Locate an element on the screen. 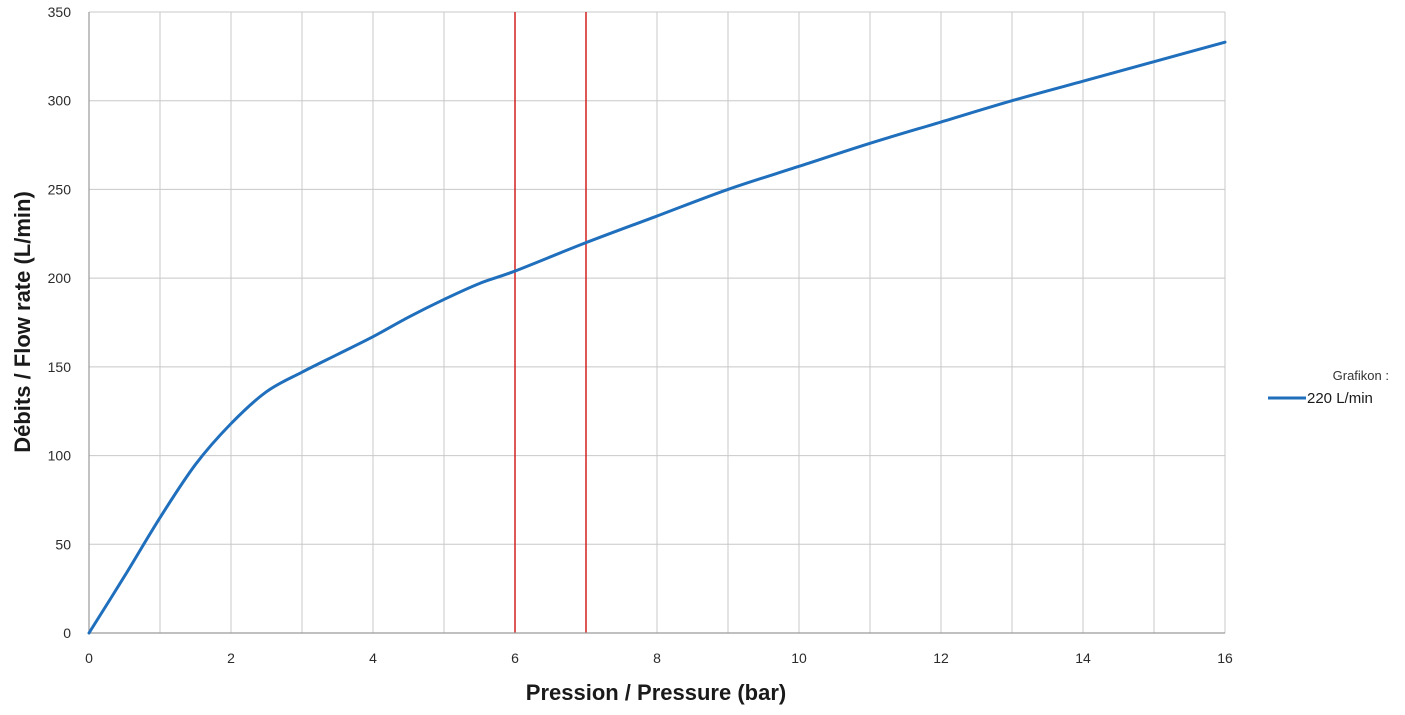 This screenshot has height=715, width=1405. reference-lines is located at coordinates (550, 322).